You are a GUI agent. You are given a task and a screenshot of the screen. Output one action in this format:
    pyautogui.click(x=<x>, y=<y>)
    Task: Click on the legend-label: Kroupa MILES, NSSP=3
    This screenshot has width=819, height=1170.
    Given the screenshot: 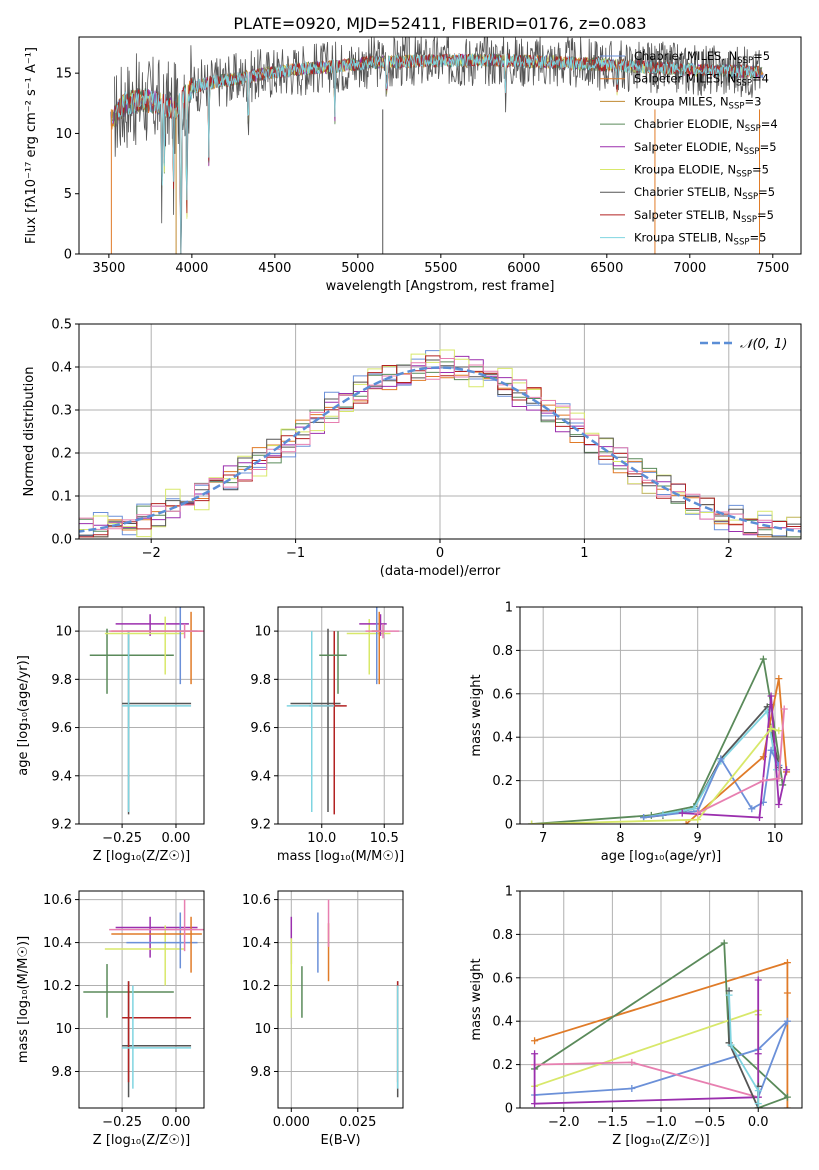 What is the action you would take?
    pyautogui.click(x=697, y=102)
    